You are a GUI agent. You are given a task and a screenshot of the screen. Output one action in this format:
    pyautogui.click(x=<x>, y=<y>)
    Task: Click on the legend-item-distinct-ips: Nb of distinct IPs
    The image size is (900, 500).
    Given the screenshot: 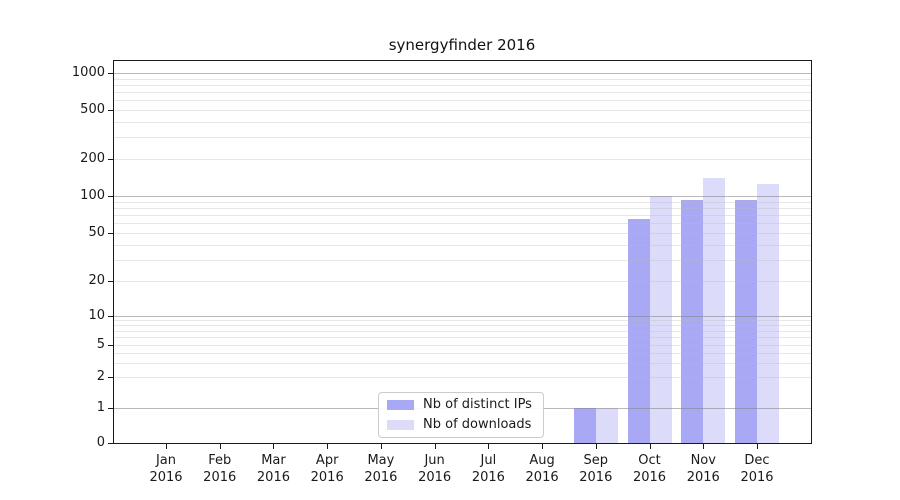 What is the action you would take?
    pyautogui.click(x=461, y=405)
    